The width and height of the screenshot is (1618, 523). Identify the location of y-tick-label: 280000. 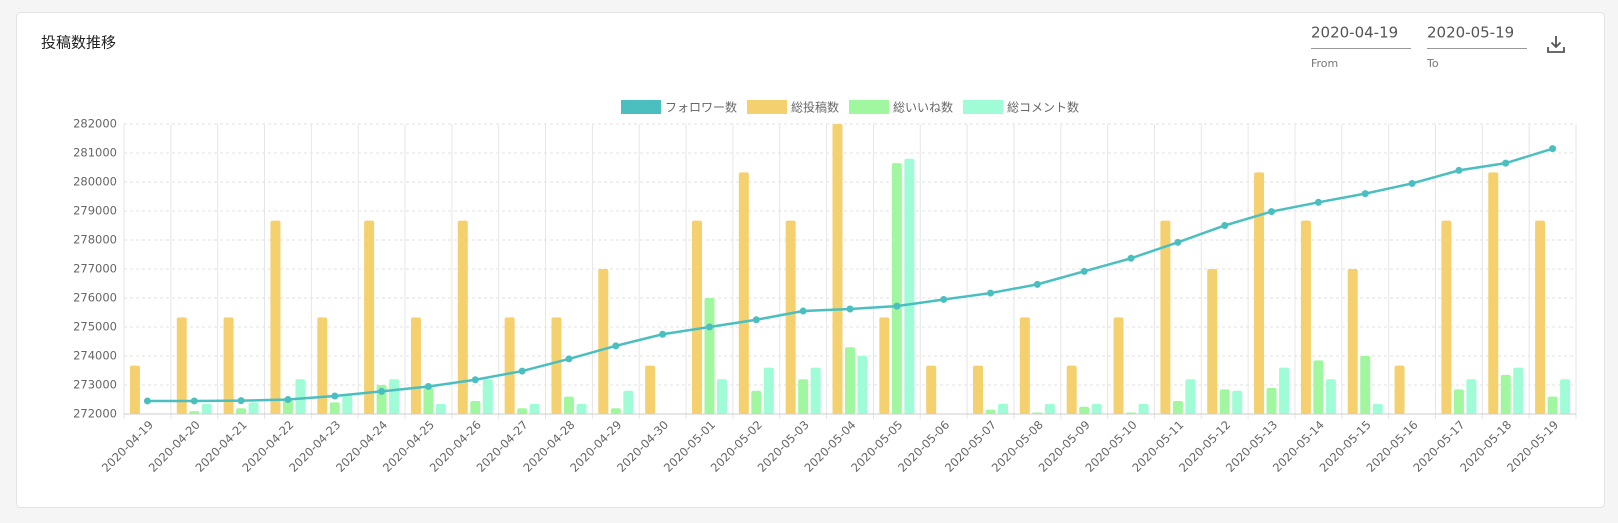
(95, 182).